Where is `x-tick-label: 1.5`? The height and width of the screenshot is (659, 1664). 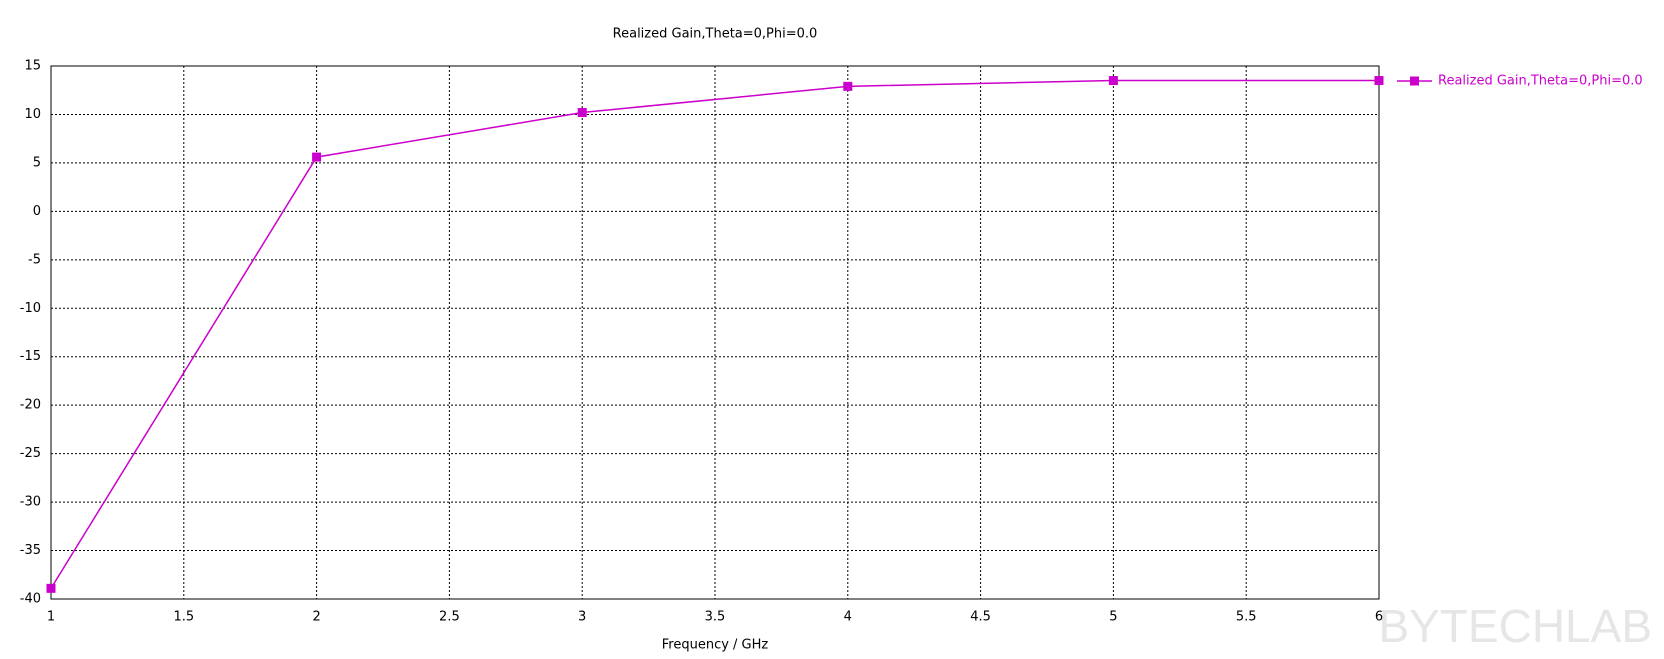
x-tick-label: 1.5 is located at coordinates (183, 617).